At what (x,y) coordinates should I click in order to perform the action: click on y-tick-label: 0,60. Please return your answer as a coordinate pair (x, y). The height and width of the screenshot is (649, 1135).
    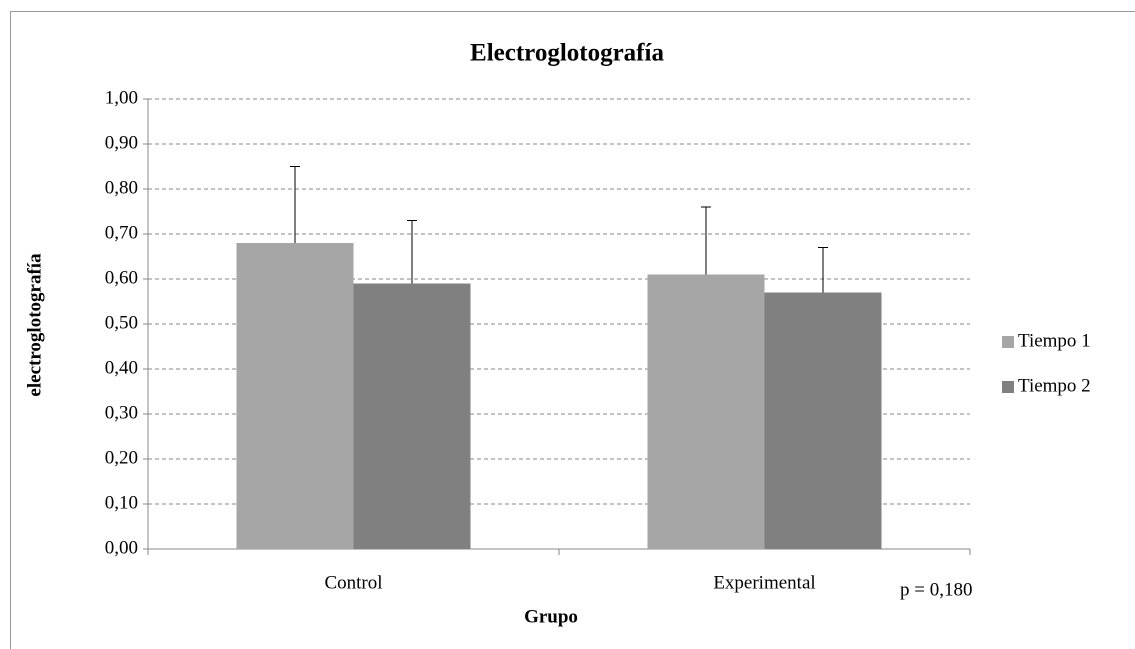
    Looking at the image, I should click on (121, 277).